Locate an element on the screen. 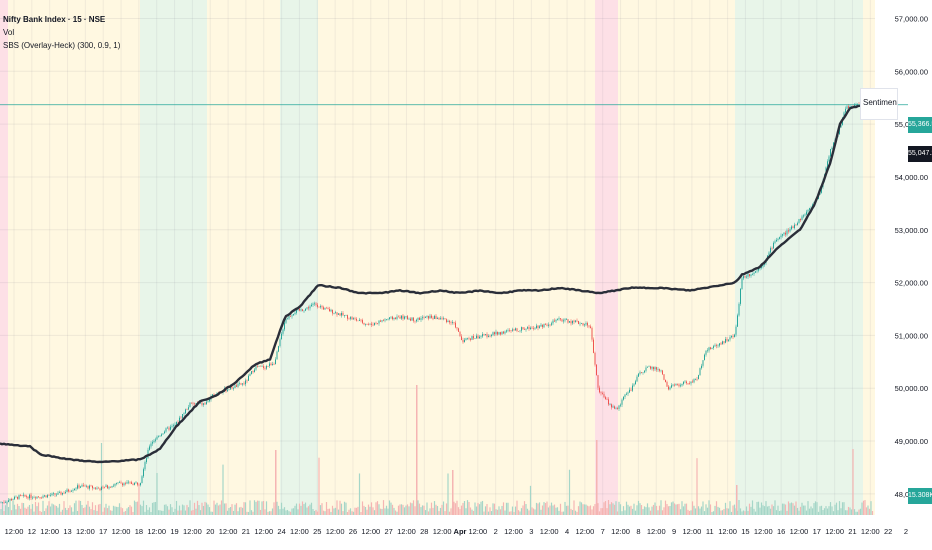  time-axis-panel is located at coordinates (466, 532).